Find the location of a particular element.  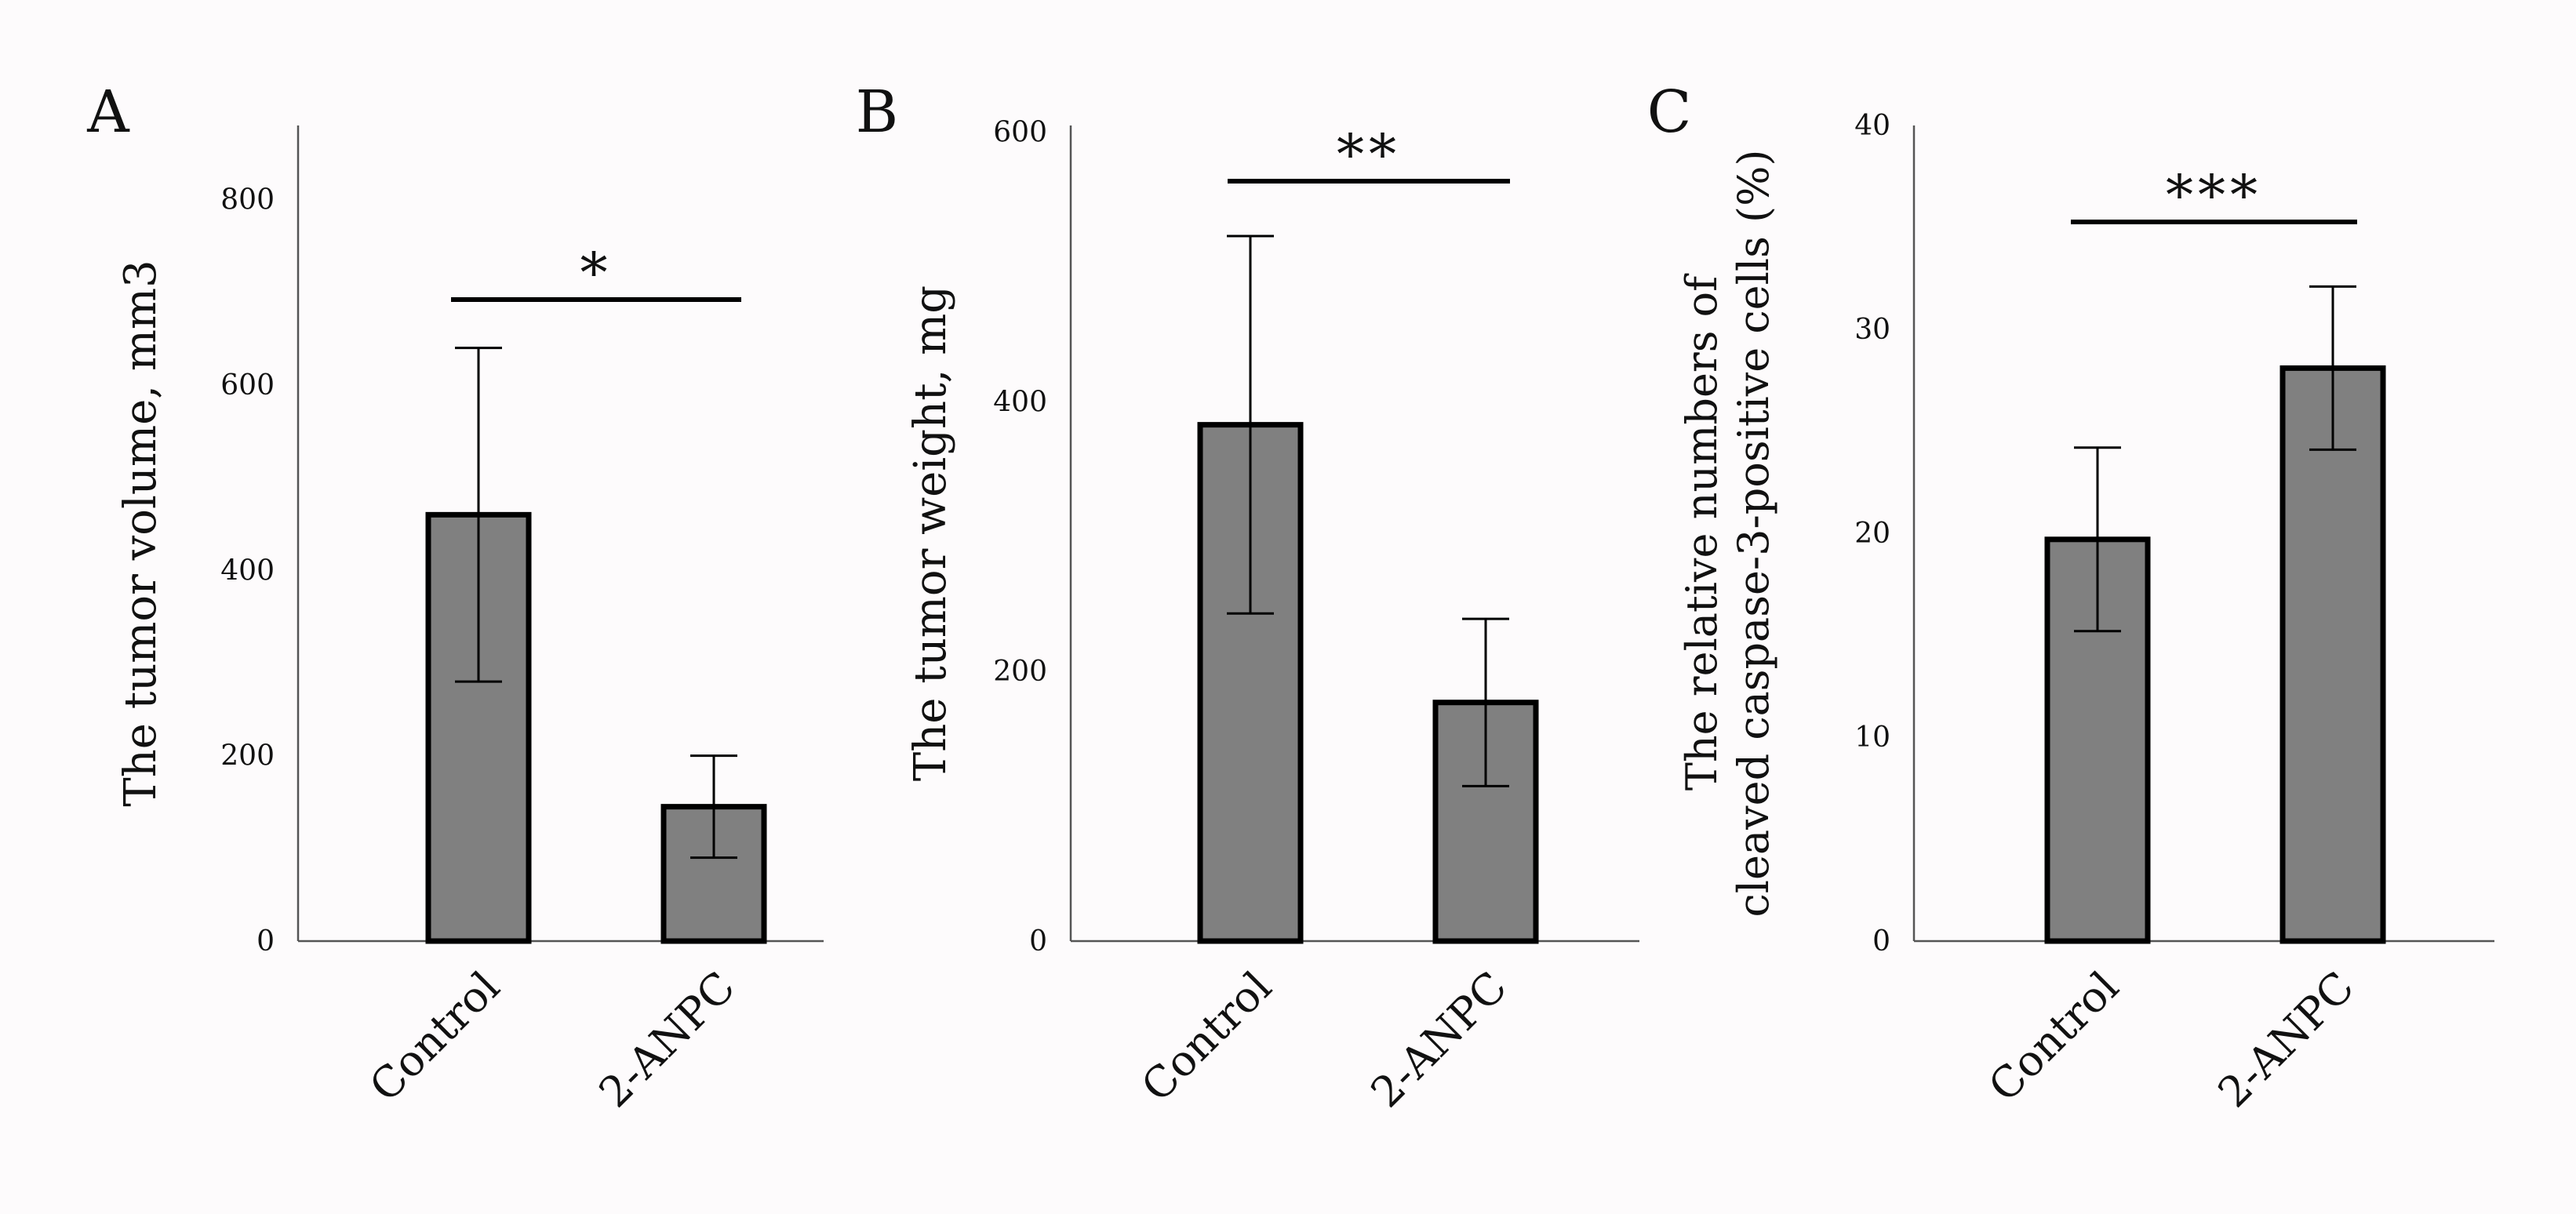

y-tick-label: 30 is located at coordinates (1872, 330).